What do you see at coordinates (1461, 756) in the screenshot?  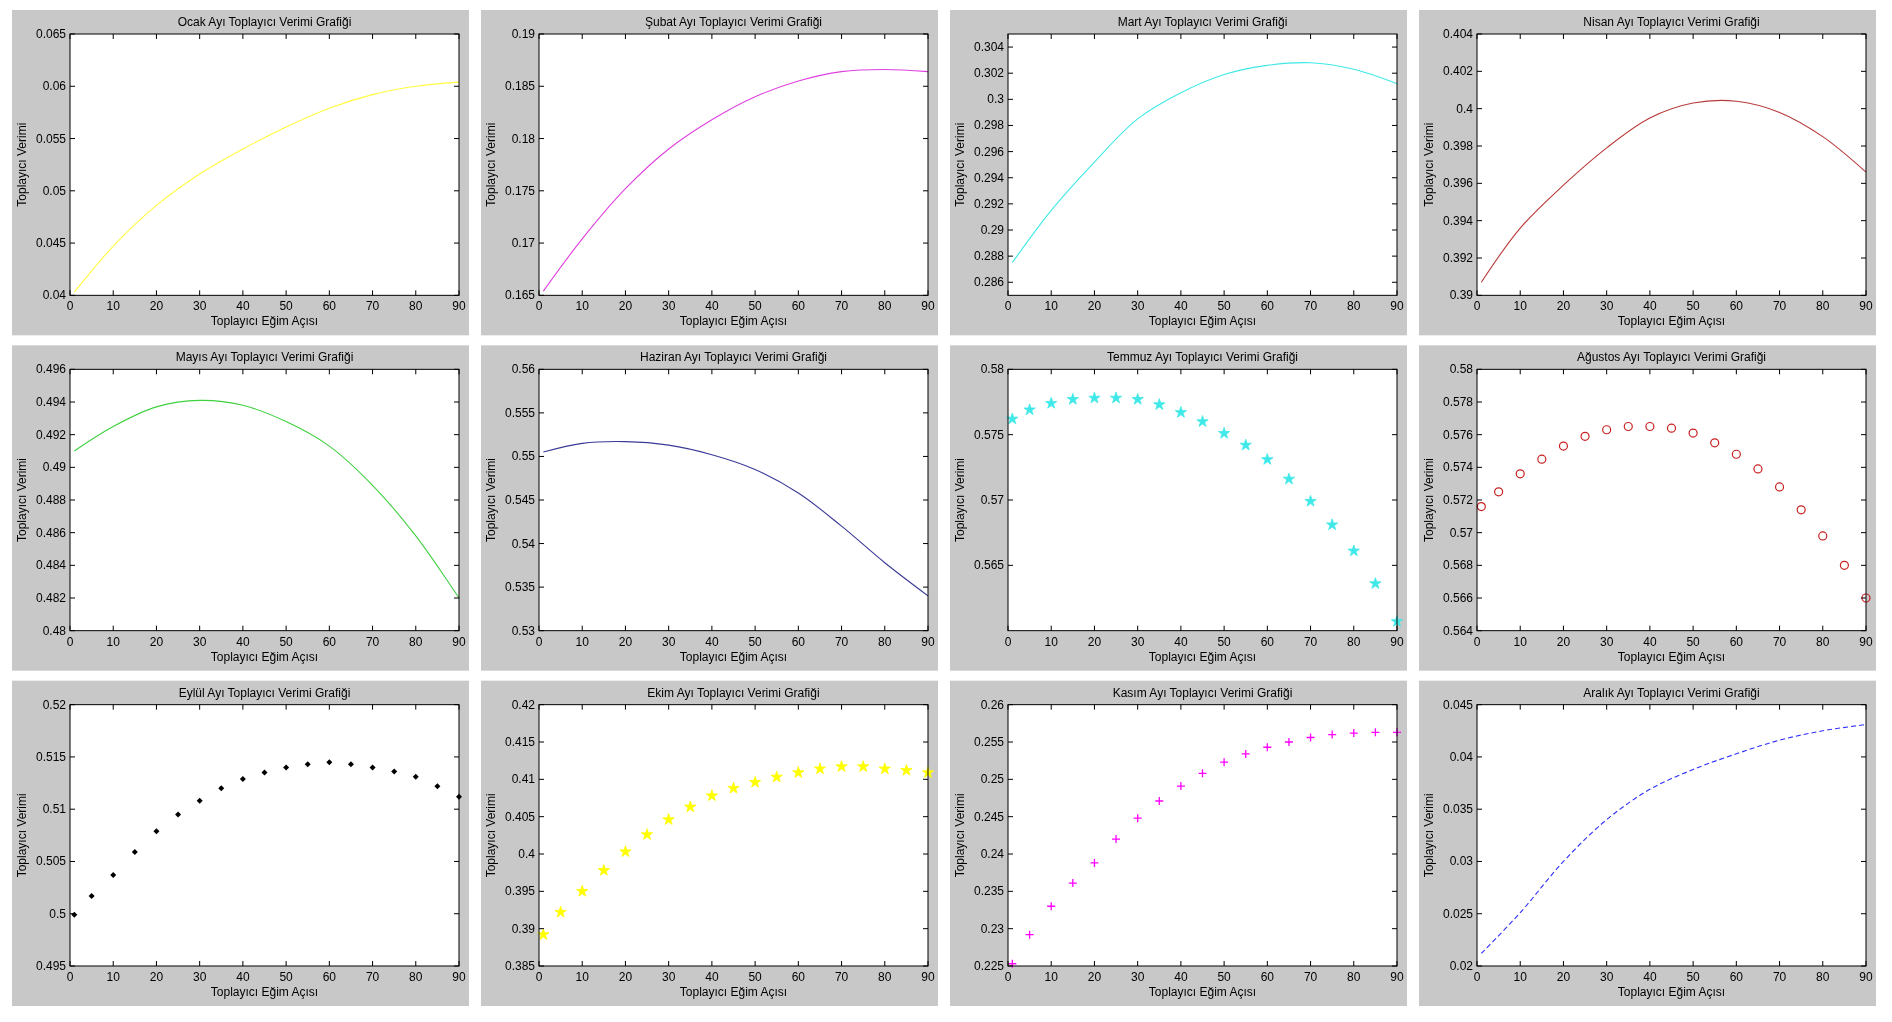 I see `y-tick-label: 0.04` at bounding box center [1461, 756].